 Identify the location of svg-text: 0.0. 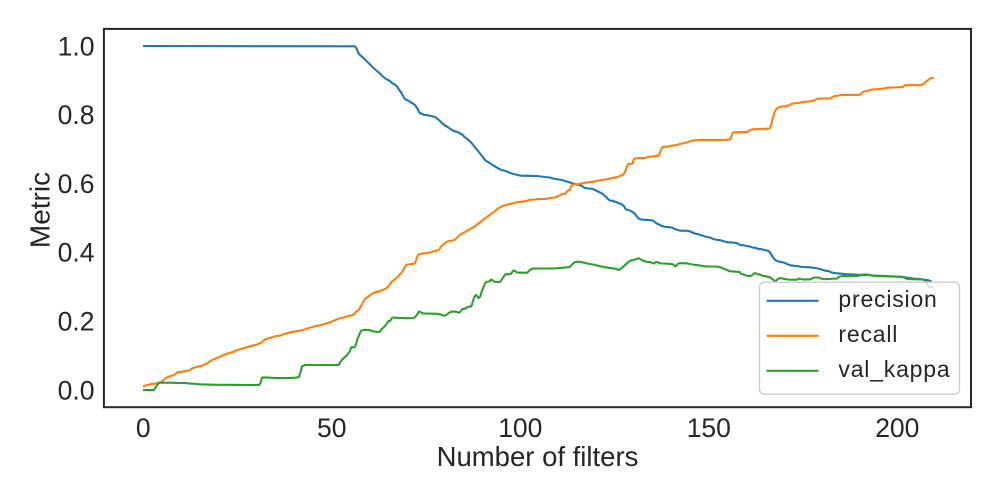
(76, 390).